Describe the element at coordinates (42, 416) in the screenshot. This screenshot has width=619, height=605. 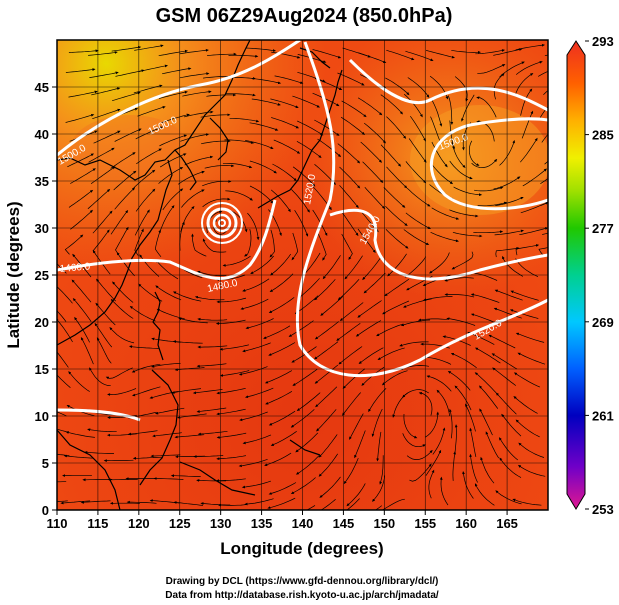
I see `y-tick-label: 10` at that location.